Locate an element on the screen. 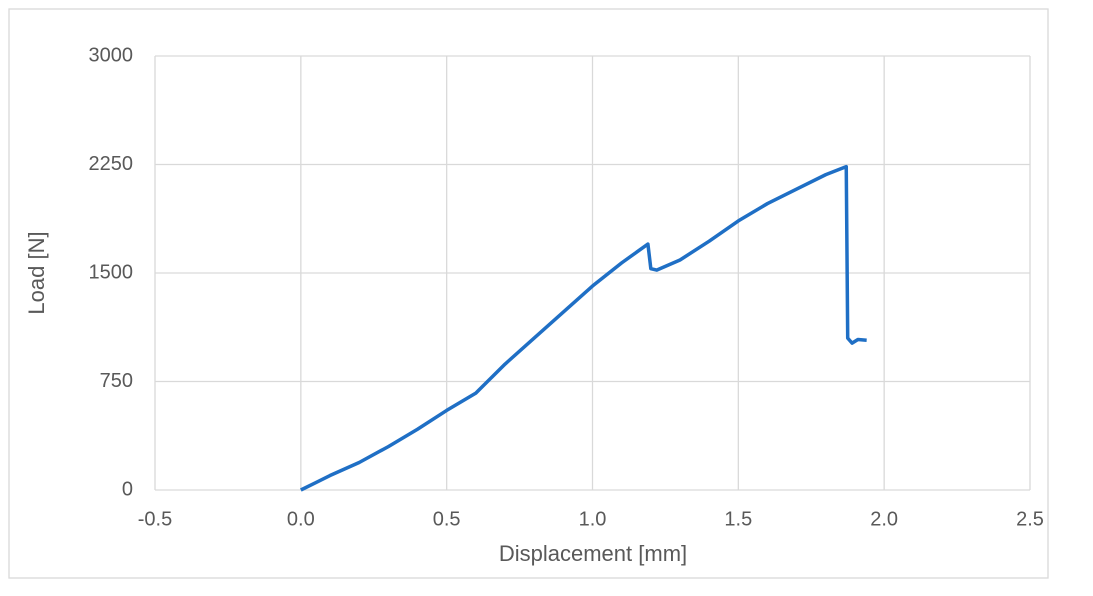 This screenshot has width=1093, height=596. x-tick-label: 0.5 is located at coordinates (447, 519).